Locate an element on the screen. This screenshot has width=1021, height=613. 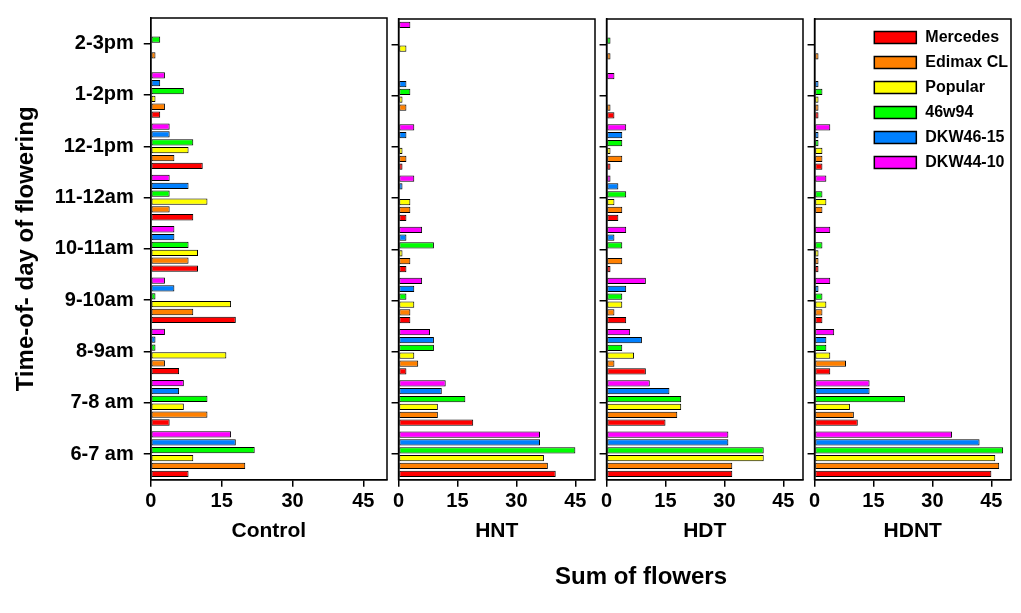
y-tick-label: 12-1pm is located at coordinates (98, 144).